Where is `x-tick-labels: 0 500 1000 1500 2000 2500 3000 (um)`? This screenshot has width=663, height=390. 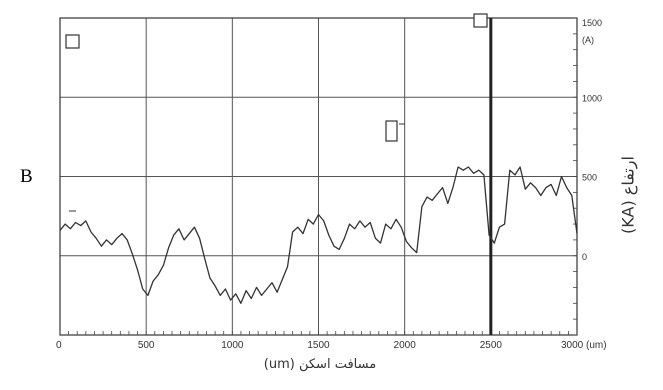
x-tick-labels: 0 500 1000 1500 2000 2500 3000 (um) is located at coordinates (331, 345).